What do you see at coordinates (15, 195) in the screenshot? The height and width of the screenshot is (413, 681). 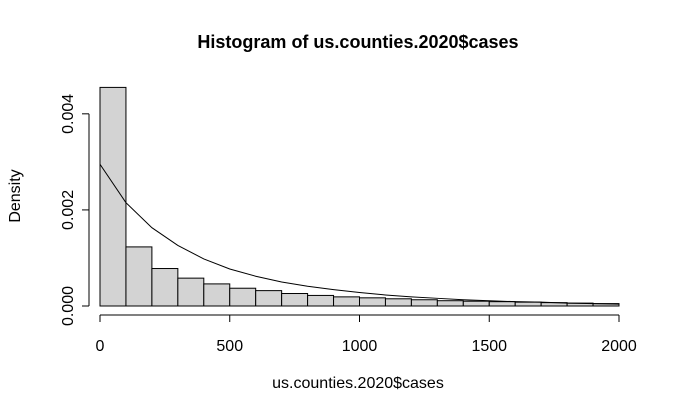 I see `y-axis-label: Density` at bounding box center [15, 195].